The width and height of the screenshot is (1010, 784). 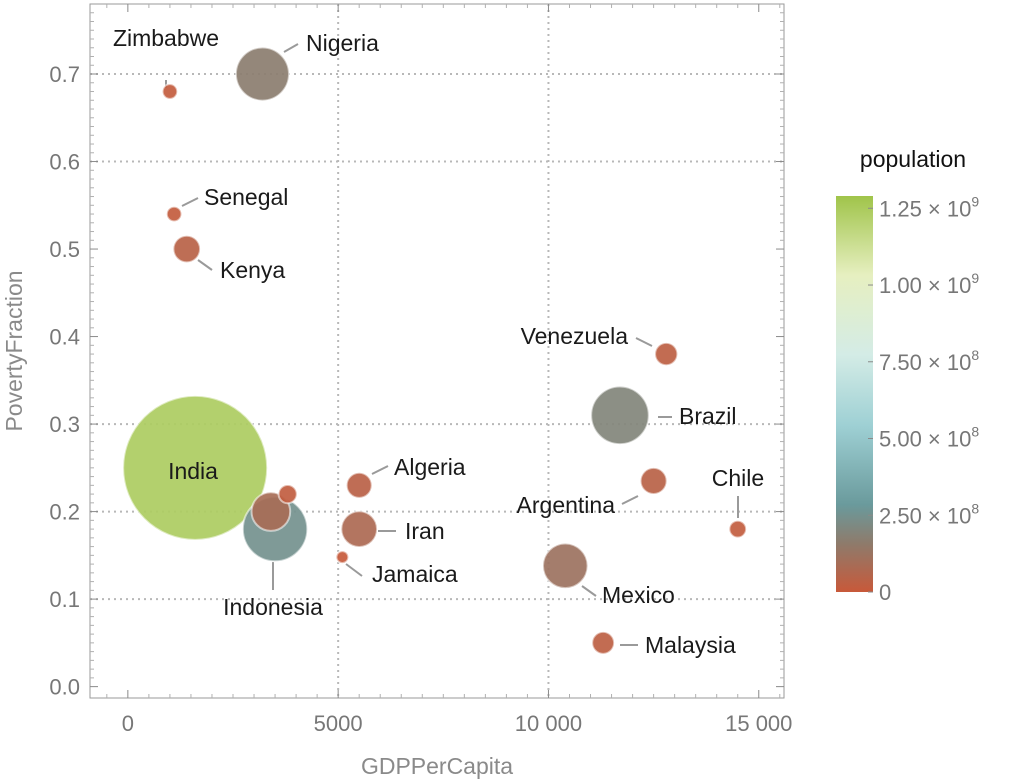 I want to click on legend-tick-label: 5.00 × 10⁸, so click(x=929, y=438).